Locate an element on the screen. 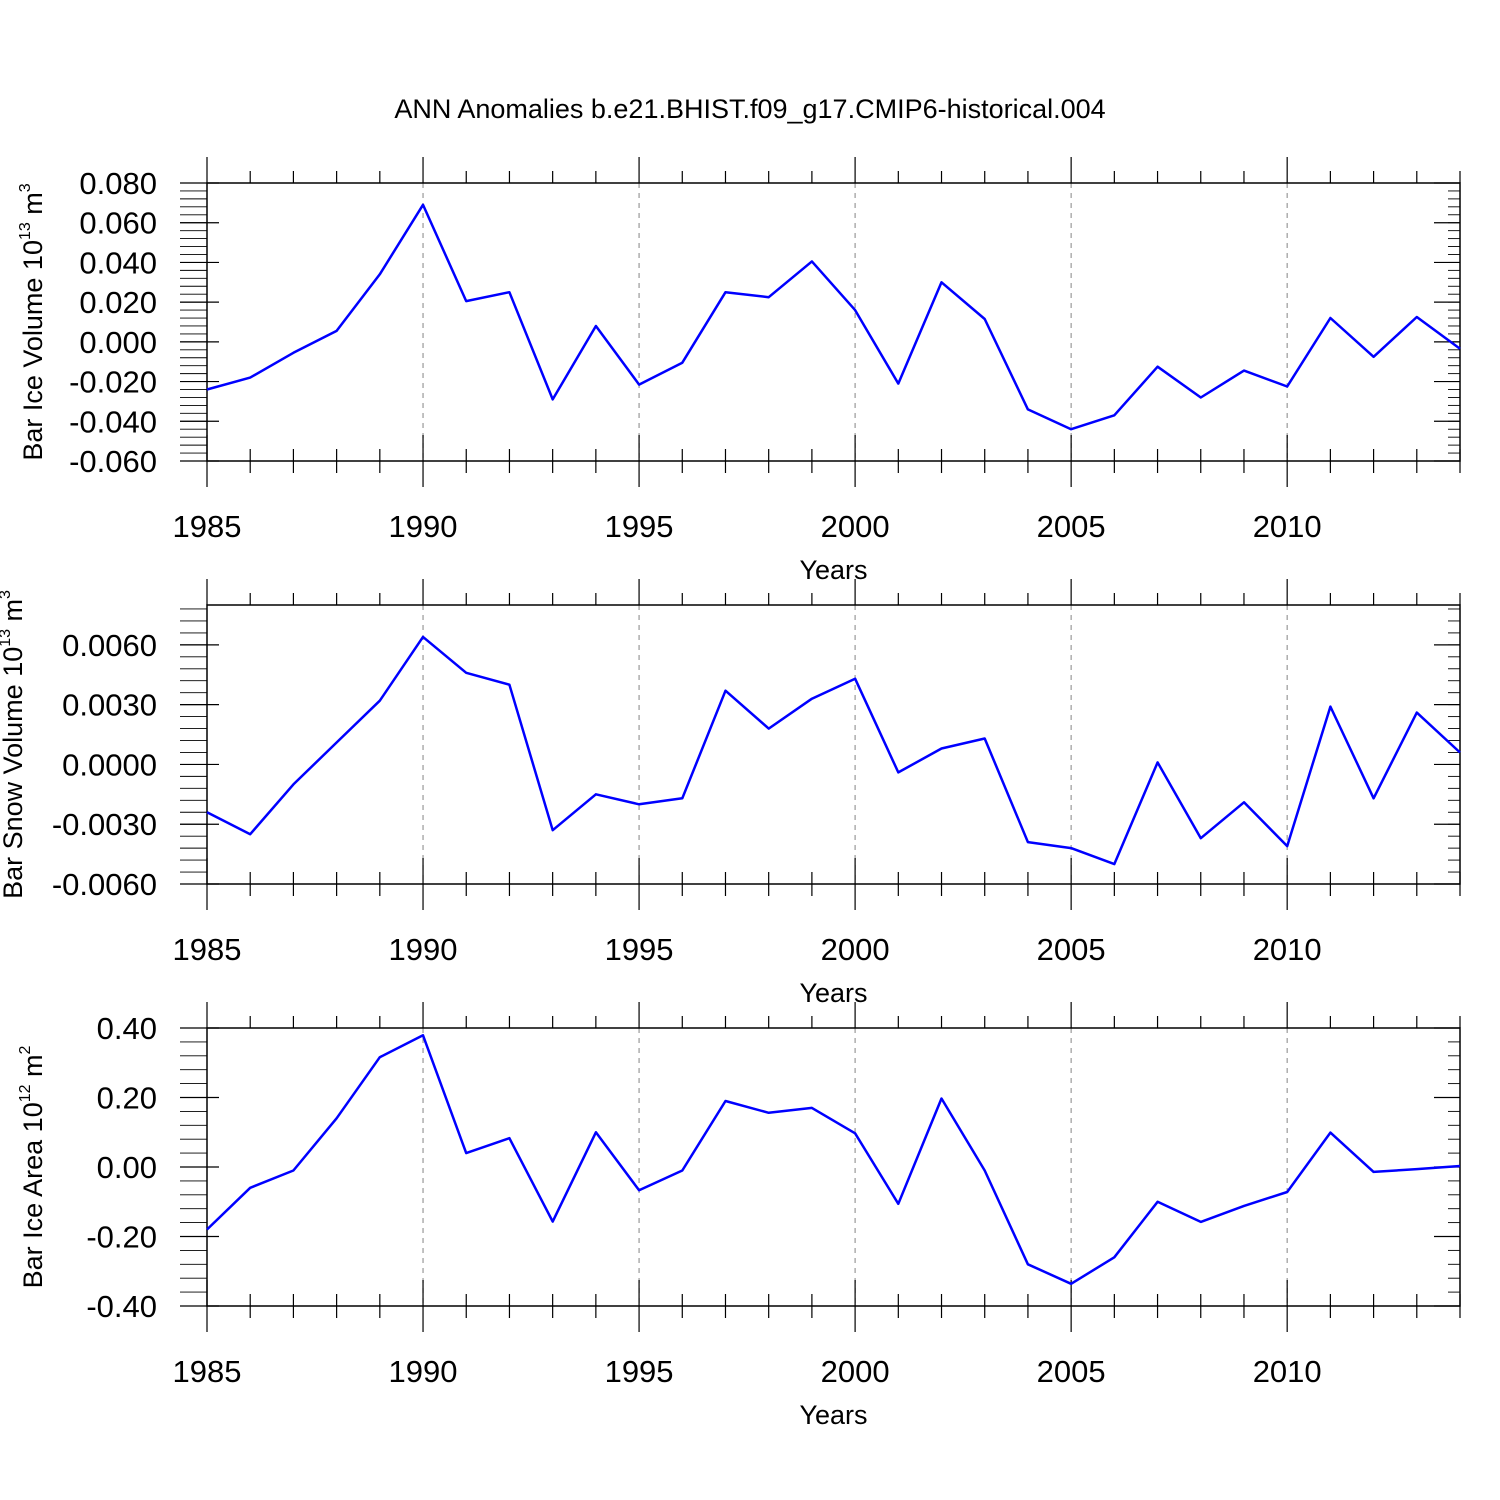  y-axis-label-text: Bar Ice Area 10 is located at coordinates (33, 1195).